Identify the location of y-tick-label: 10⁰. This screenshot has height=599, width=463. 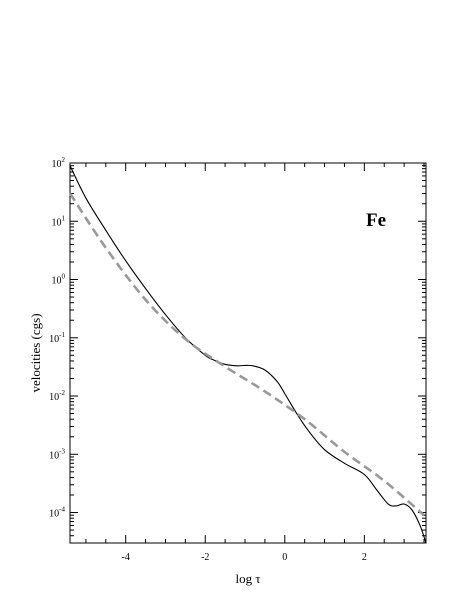
(59, 280).